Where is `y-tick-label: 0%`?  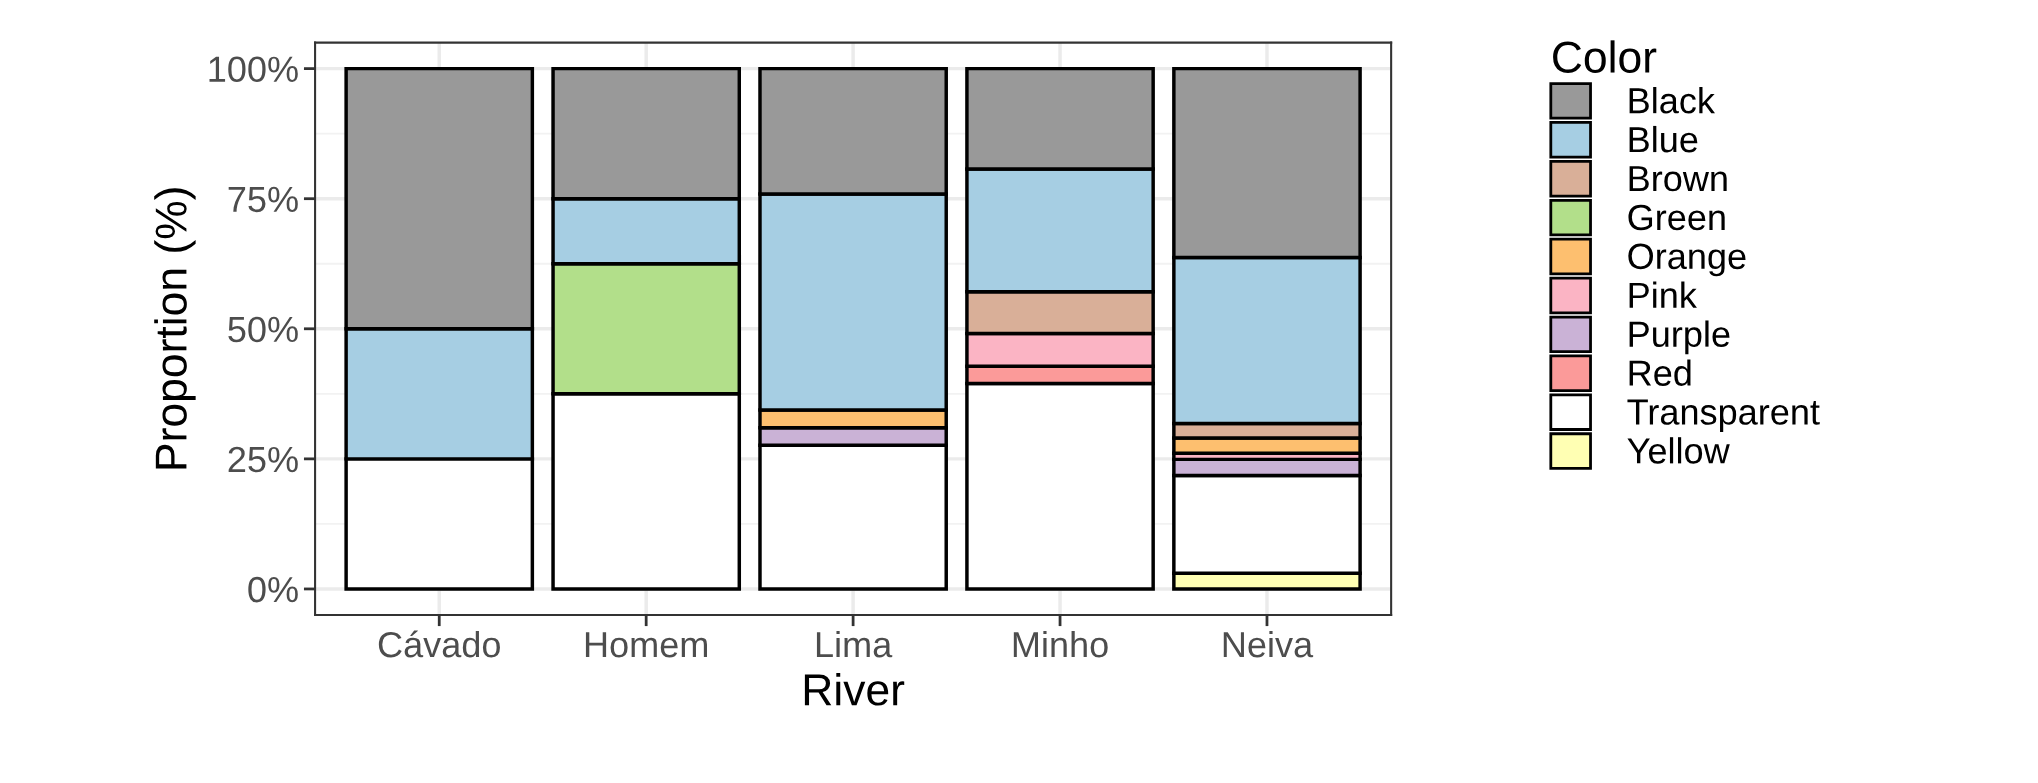 y-tick-label: 0% is located at coordinates (273, 589).